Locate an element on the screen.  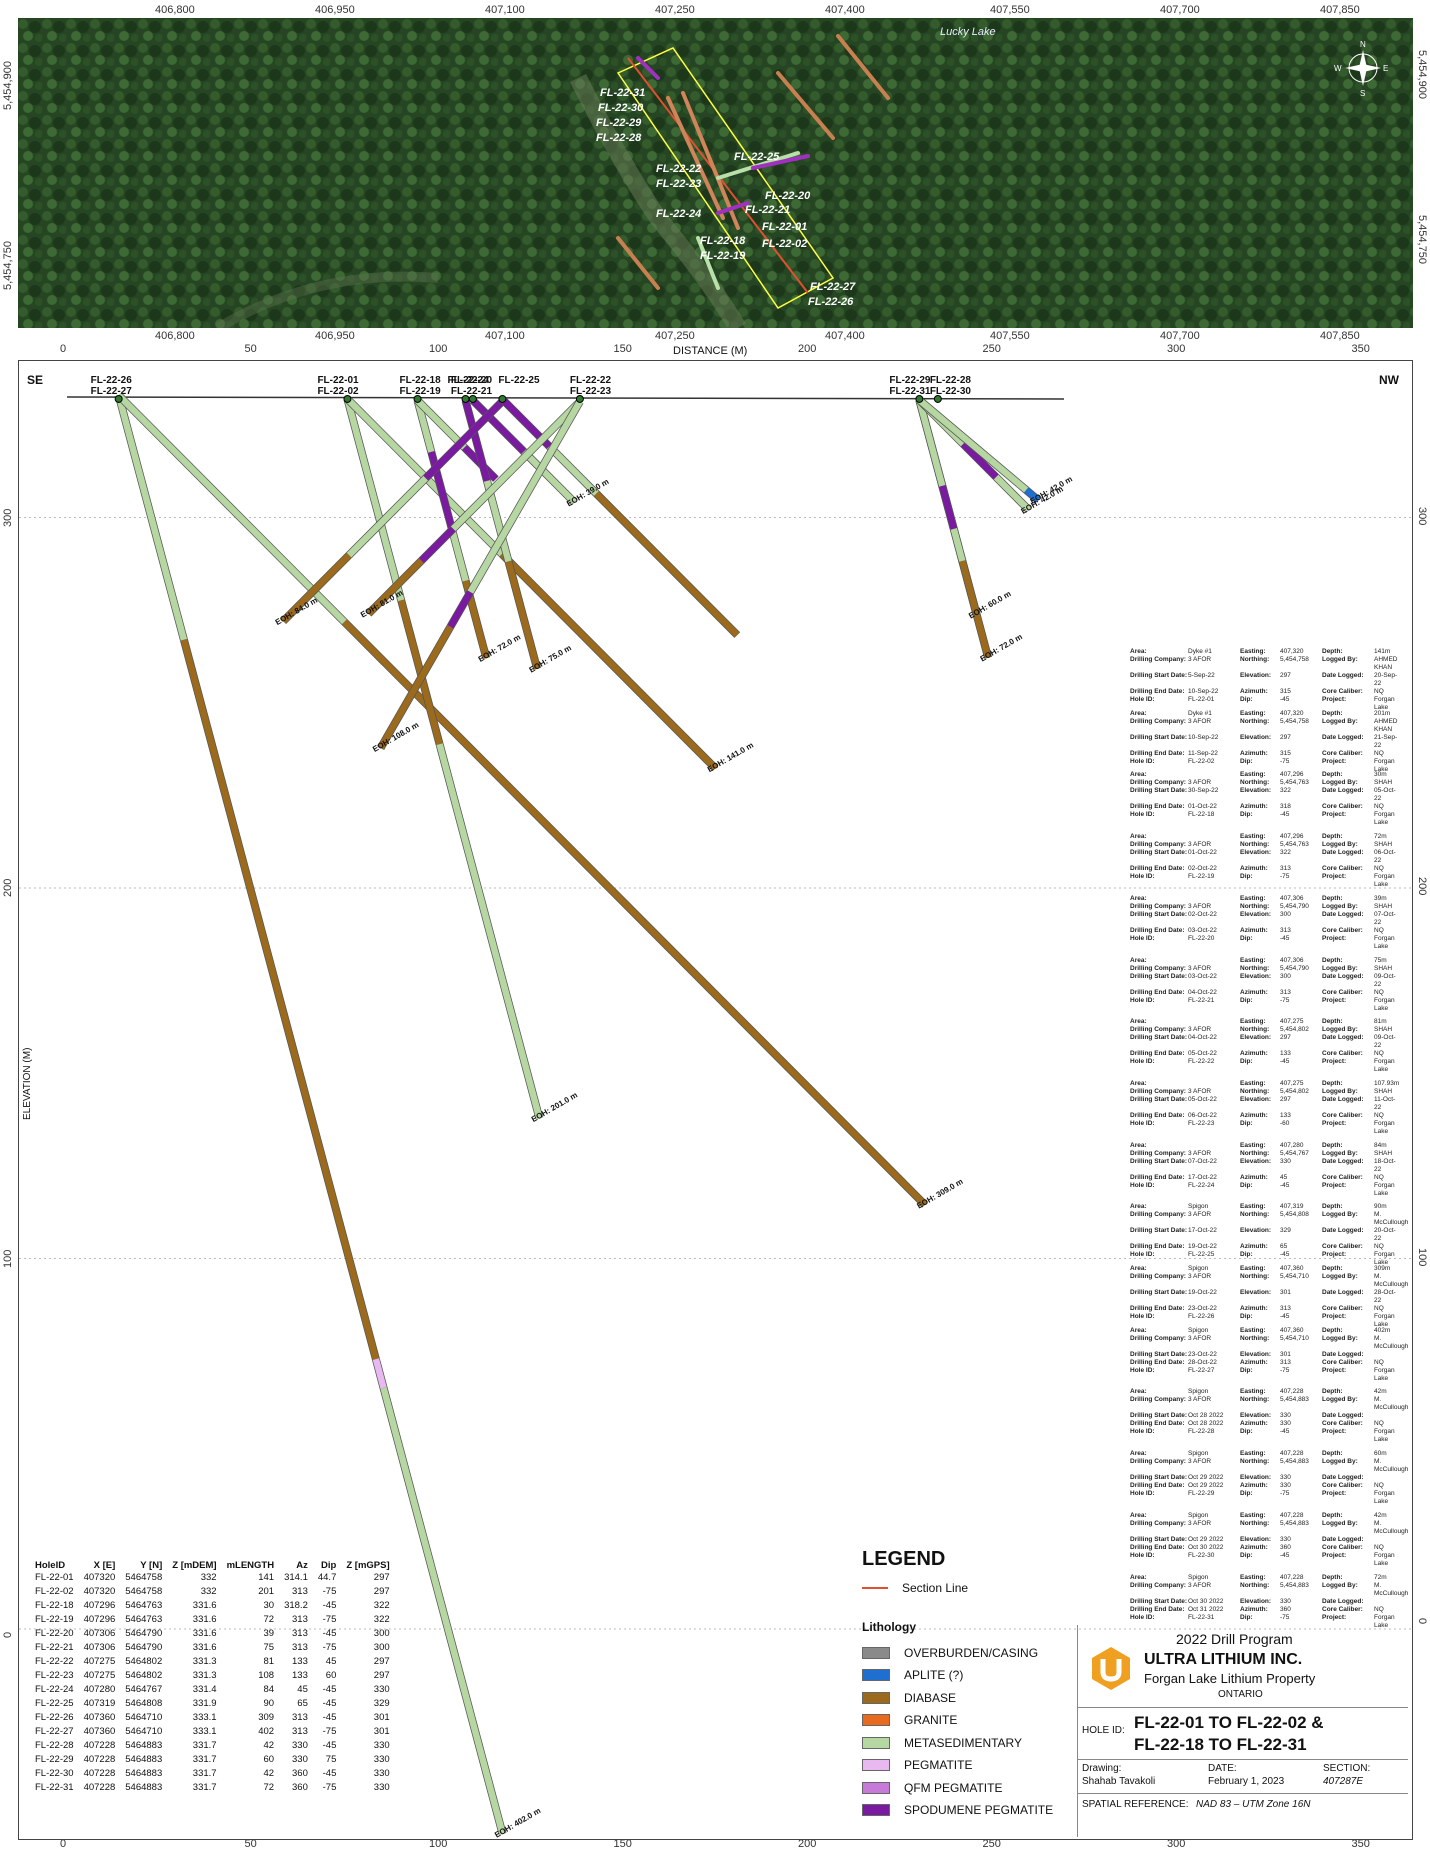
info-value: 407,275 is located at coordinates (1292, 1022).